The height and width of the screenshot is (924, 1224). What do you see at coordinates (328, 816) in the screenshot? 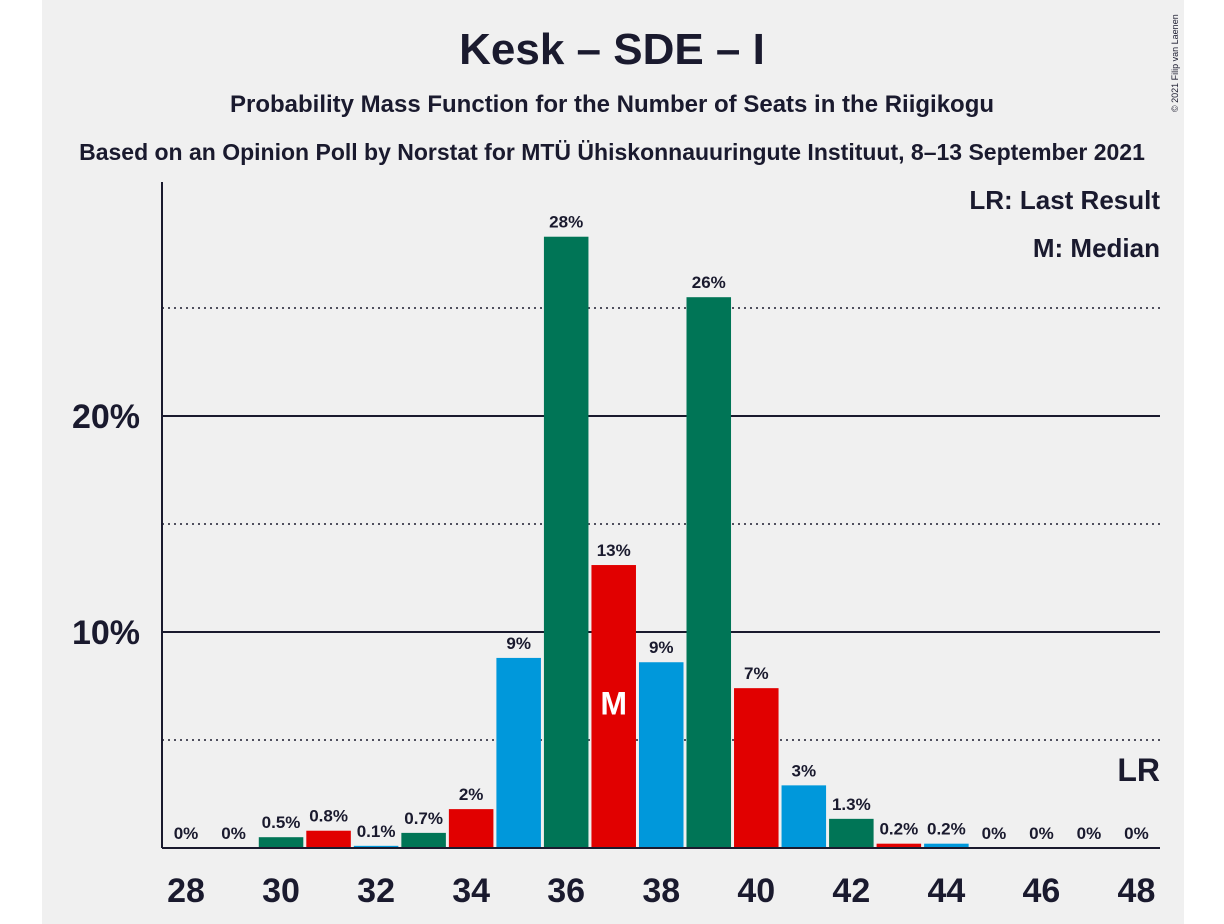
I see `bar-value-label: 0.8%` at bounding box center [328, 816].